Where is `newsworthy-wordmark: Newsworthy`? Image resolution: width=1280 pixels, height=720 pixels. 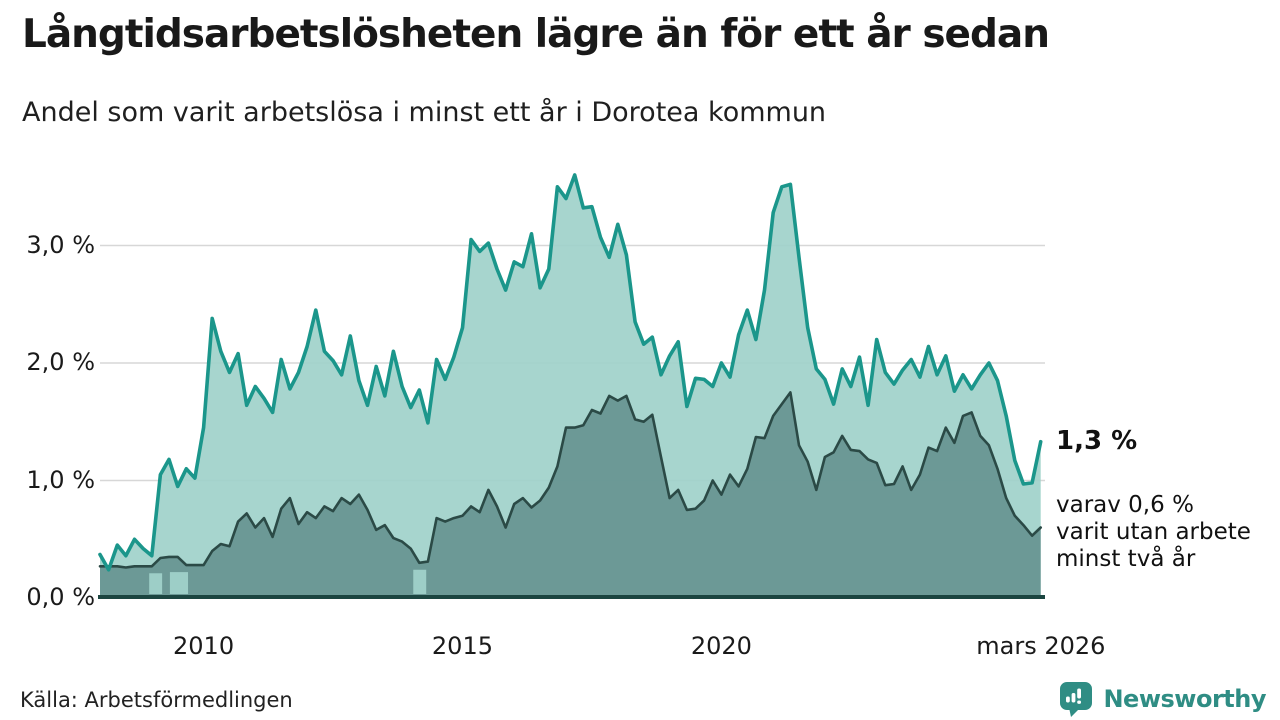
newsworthy-wordmark: Newsworthy is located at coordinates (1184, 699).